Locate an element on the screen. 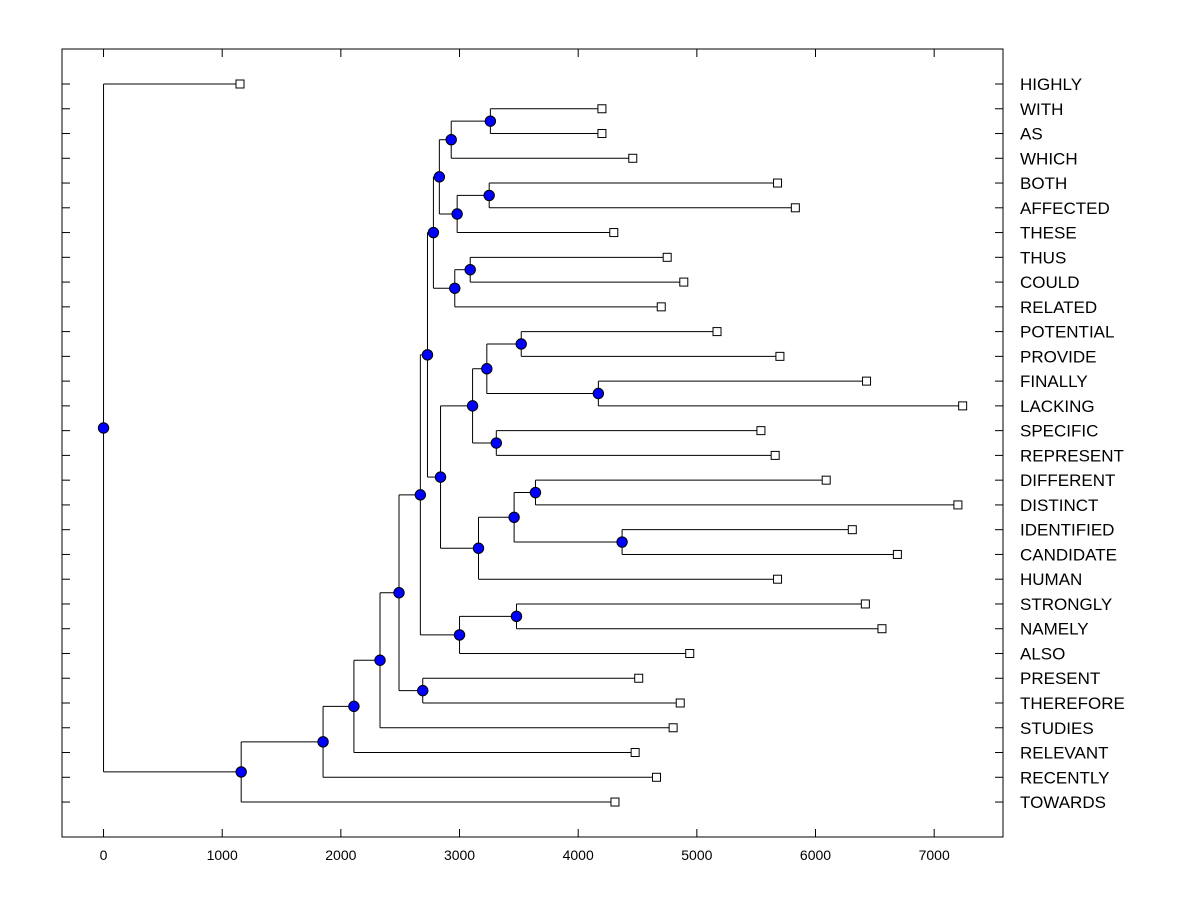 Image resolution: width=1200 pixels, height=905 pixels. leaf-label: ALSO is located at coordinates (1042, 653).